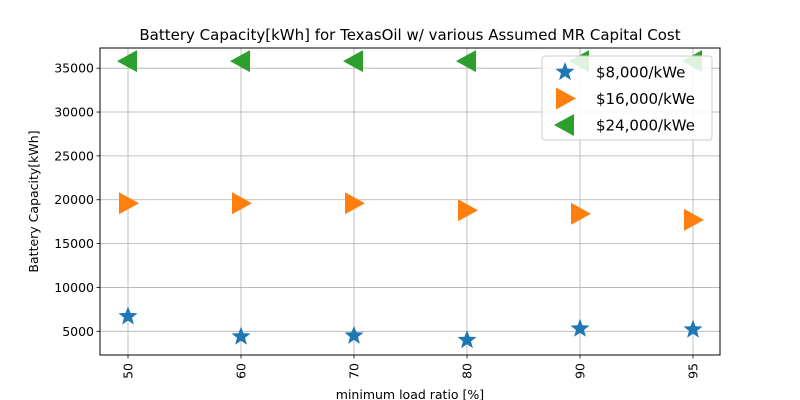 Image resolution: width=800 pixels, height=400 pixels. What do you see at coordinates (645, 126) in the screenshot?
I see `legend-label: $24,000/kWe` at bounding box center [645, 126].